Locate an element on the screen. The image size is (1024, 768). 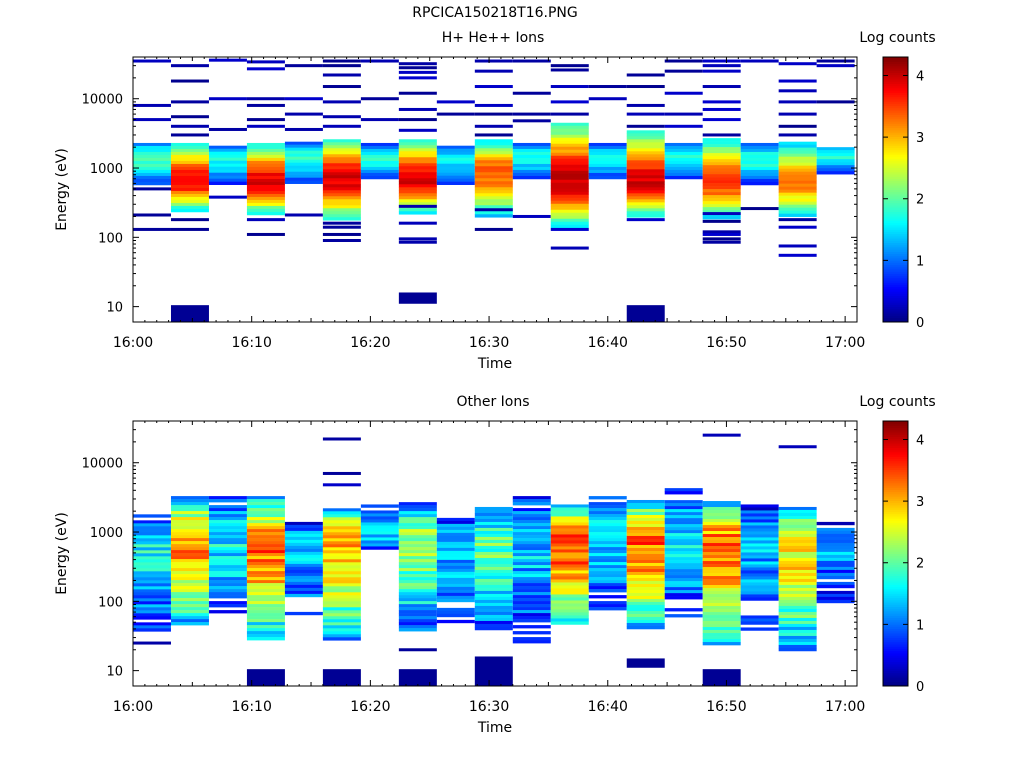
x-tick-label: 16:00 is located at coordinates (133, 343).